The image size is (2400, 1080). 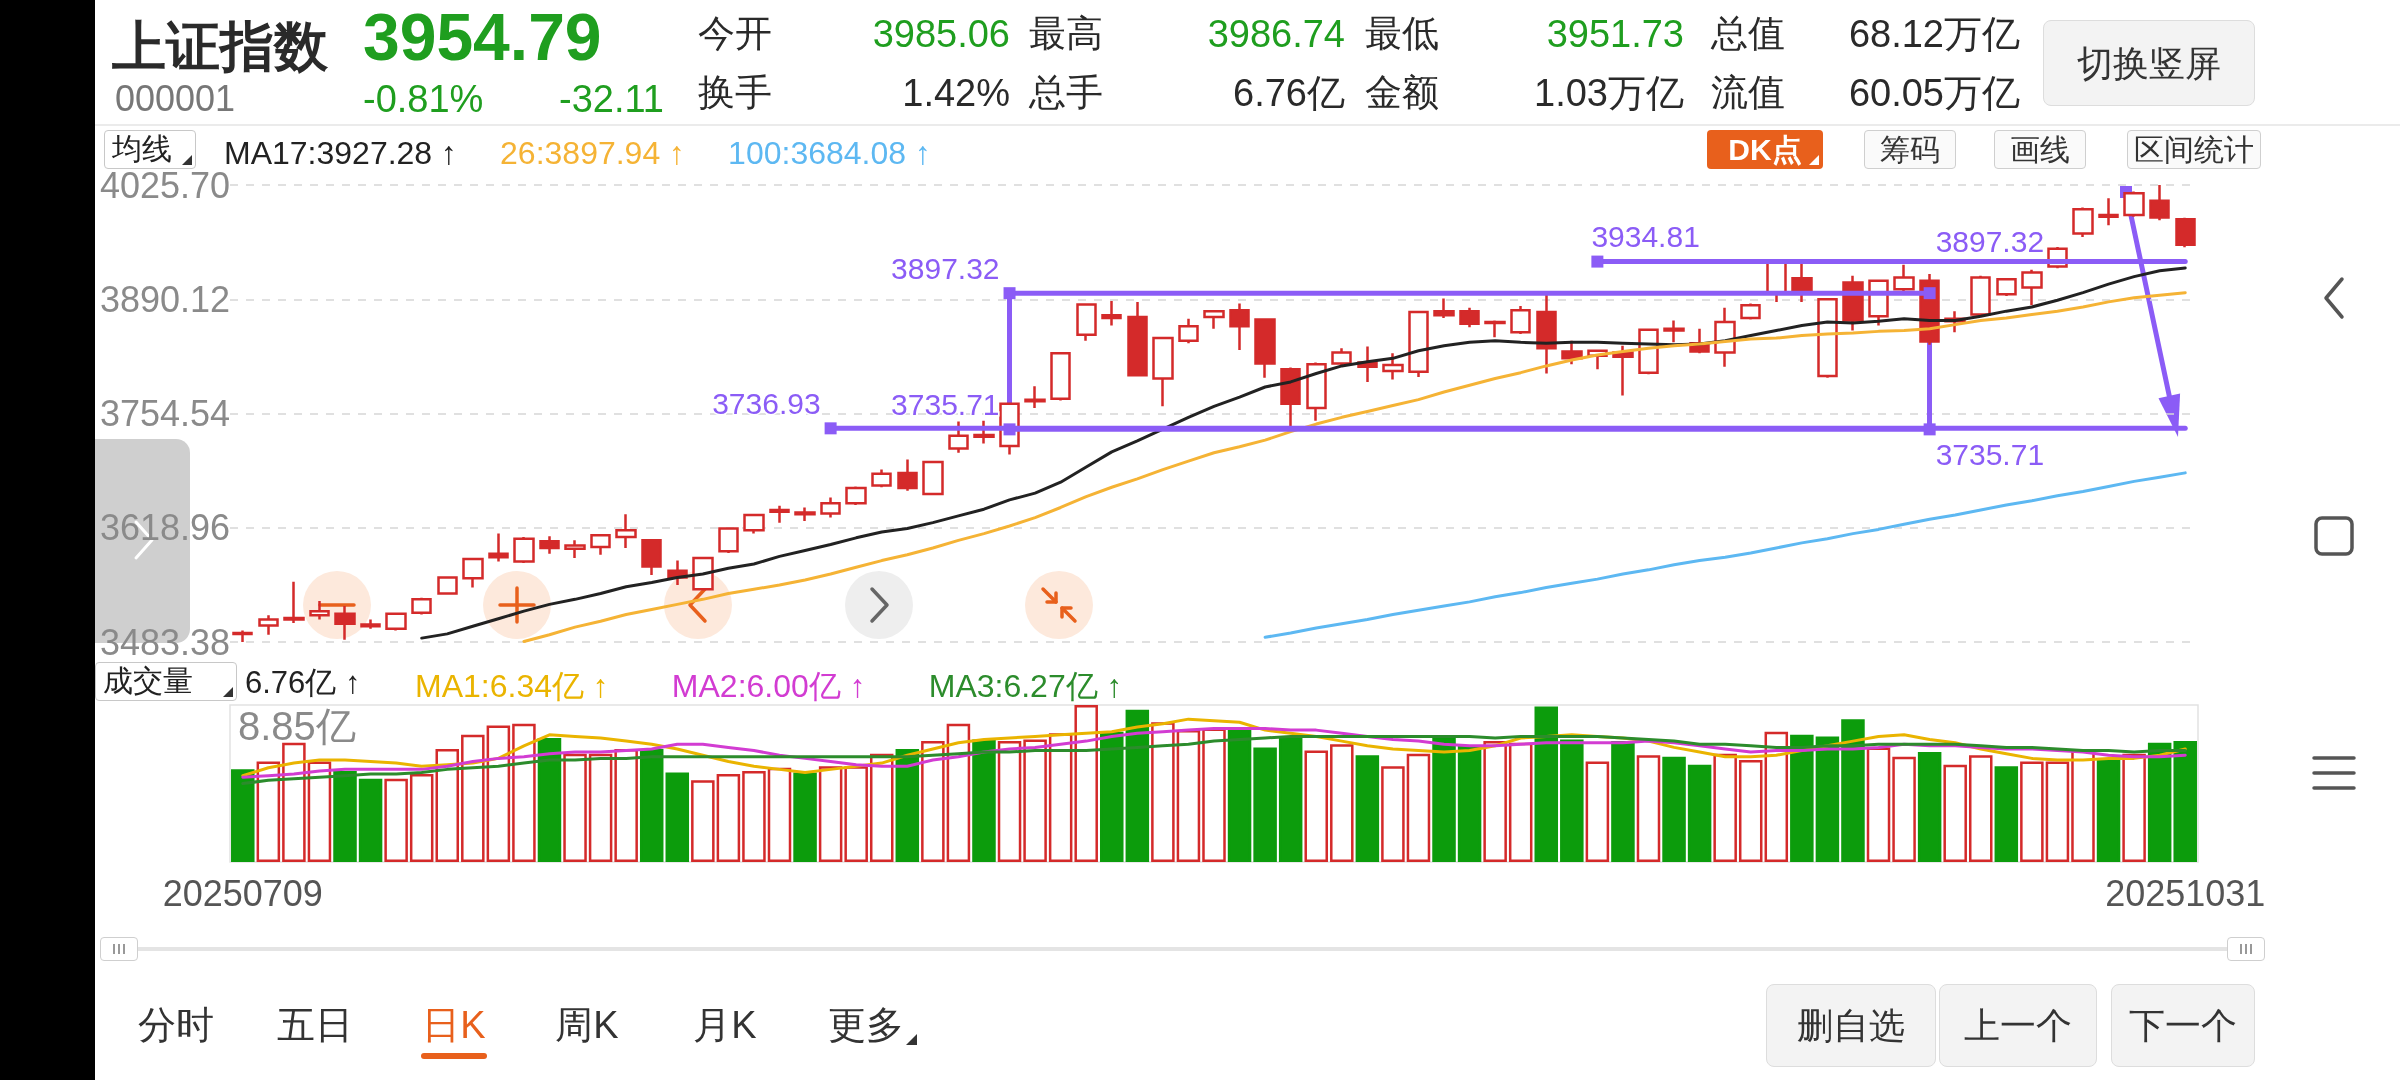 I want to click on legend-title: 成交量, so click(x=148, y=681).